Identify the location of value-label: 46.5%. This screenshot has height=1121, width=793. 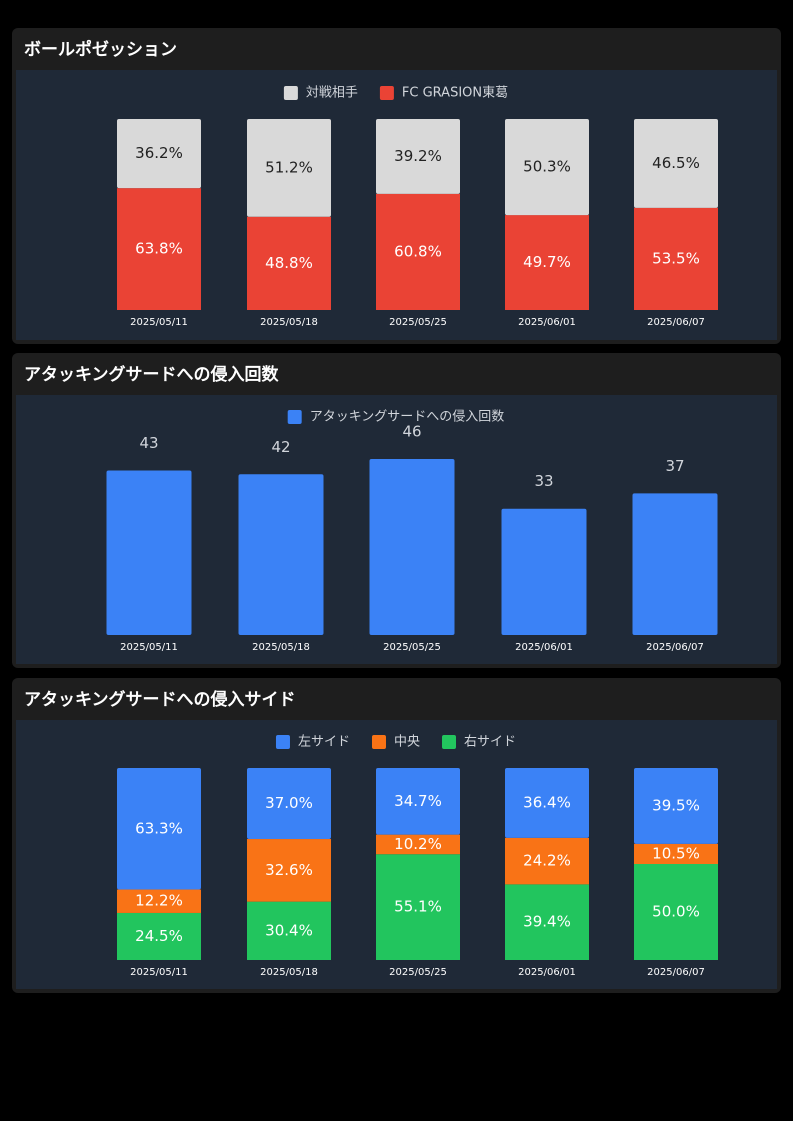
(676, 163).